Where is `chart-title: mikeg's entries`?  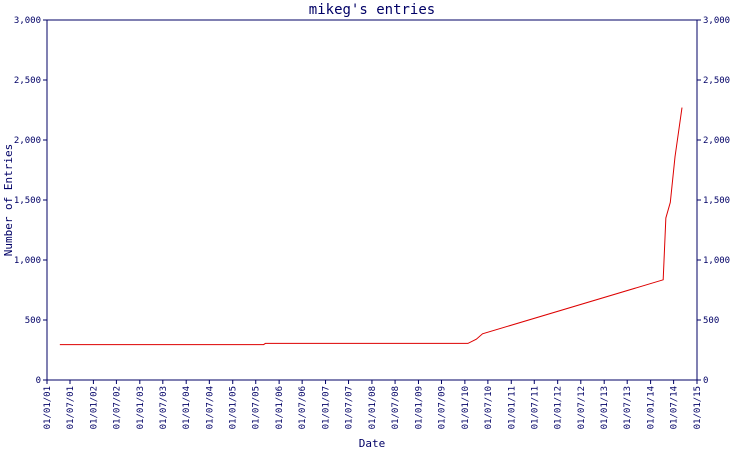
chart-title: mikeg's entries is located at coordinates (372, 10).